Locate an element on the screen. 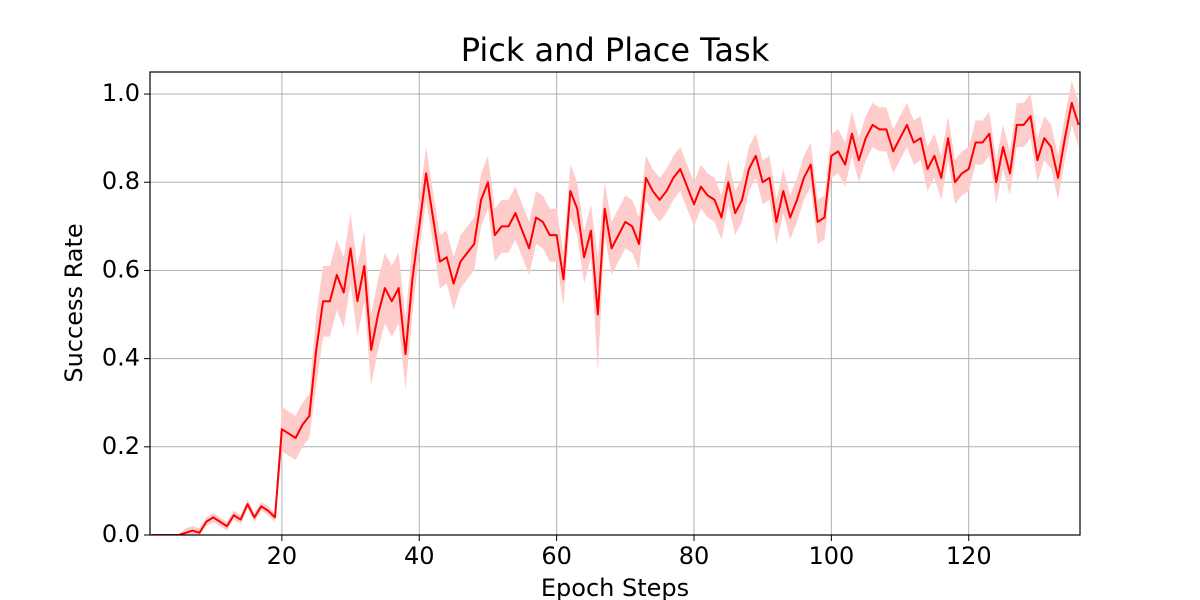 The width and height of the screenshot is (1200, 600). x-tick-label: 100 is located at coordinates (831, 556).